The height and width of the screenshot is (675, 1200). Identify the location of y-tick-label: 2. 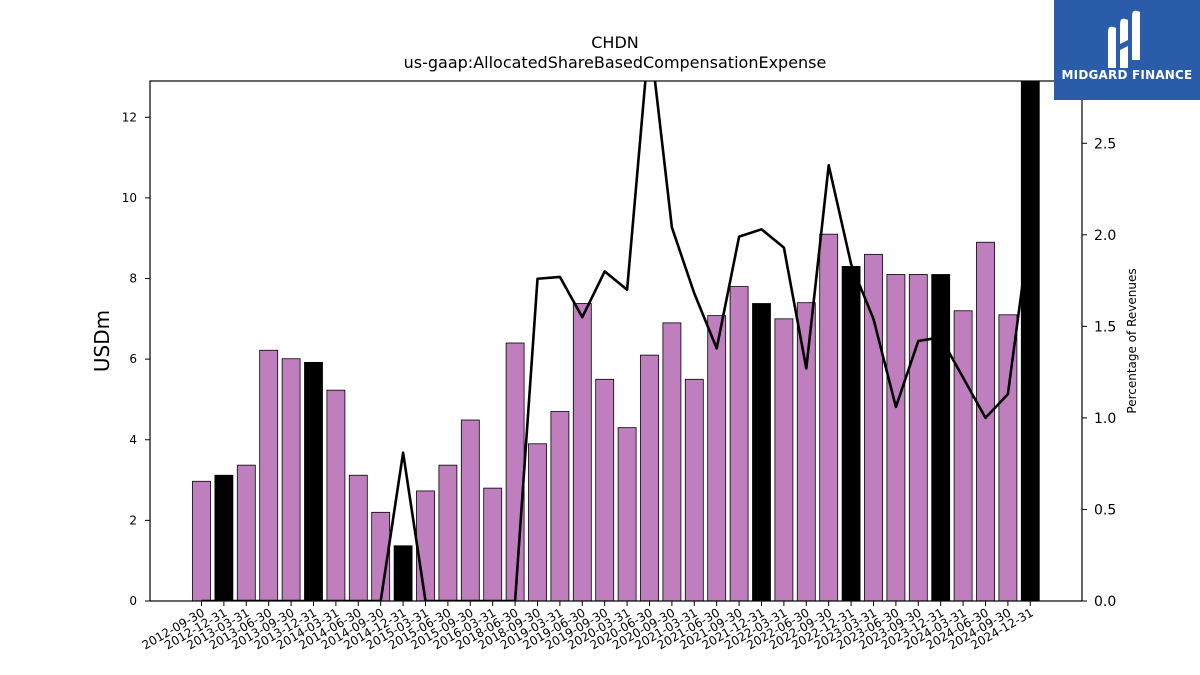
(133, 520).